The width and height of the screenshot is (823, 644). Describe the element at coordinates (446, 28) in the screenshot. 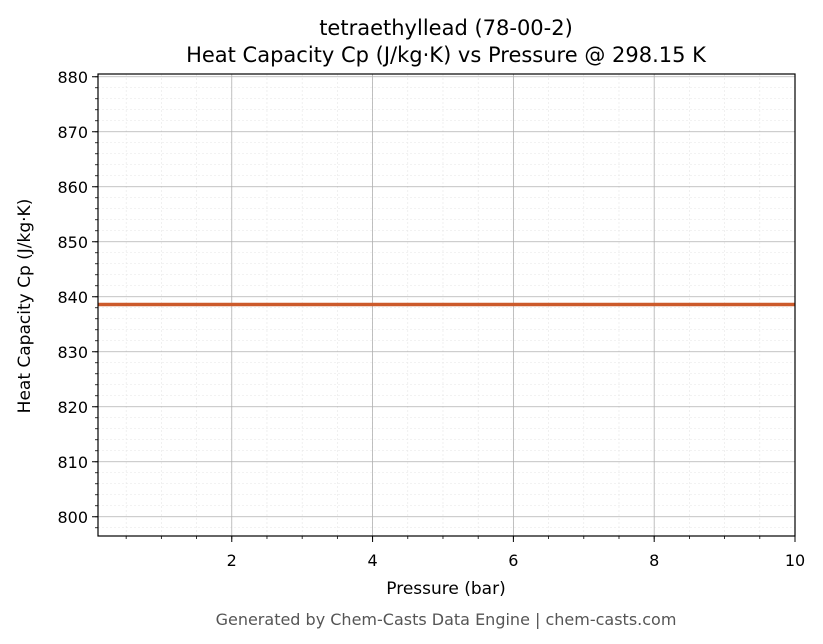

I see `chart-title: tetraethyllead (78-00-2)` at that location.